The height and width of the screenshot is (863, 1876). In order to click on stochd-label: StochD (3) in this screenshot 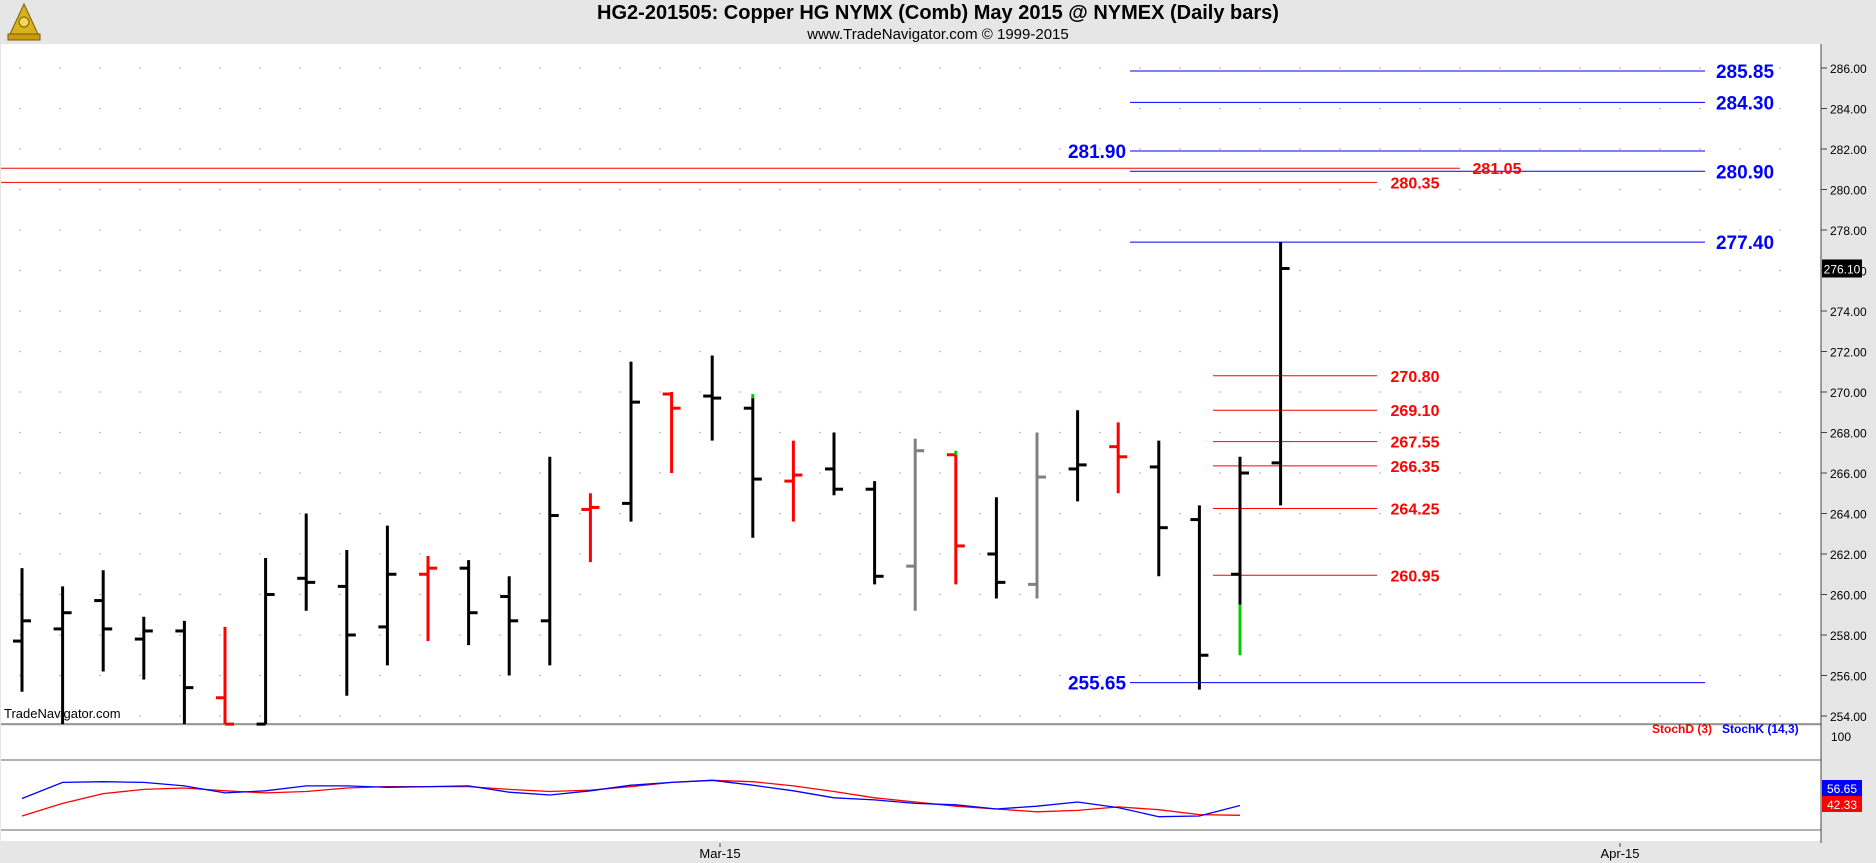, I will do `click(1682, 729)`.